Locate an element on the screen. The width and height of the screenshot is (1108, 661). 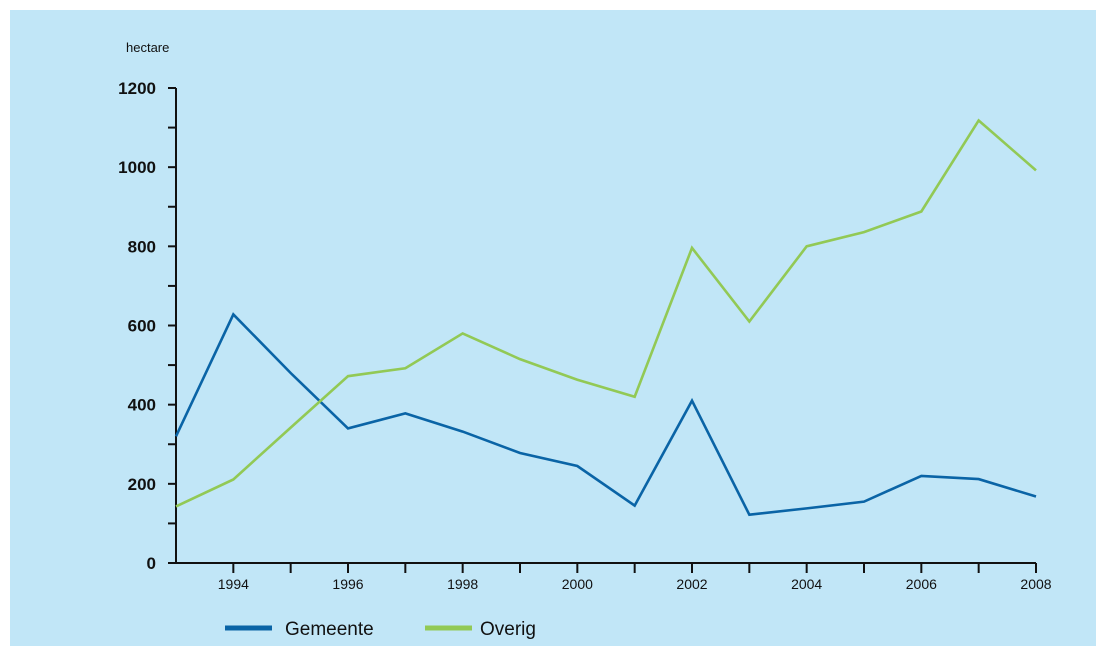
y-tick-label: 400 is located at coordinates (142, 405).